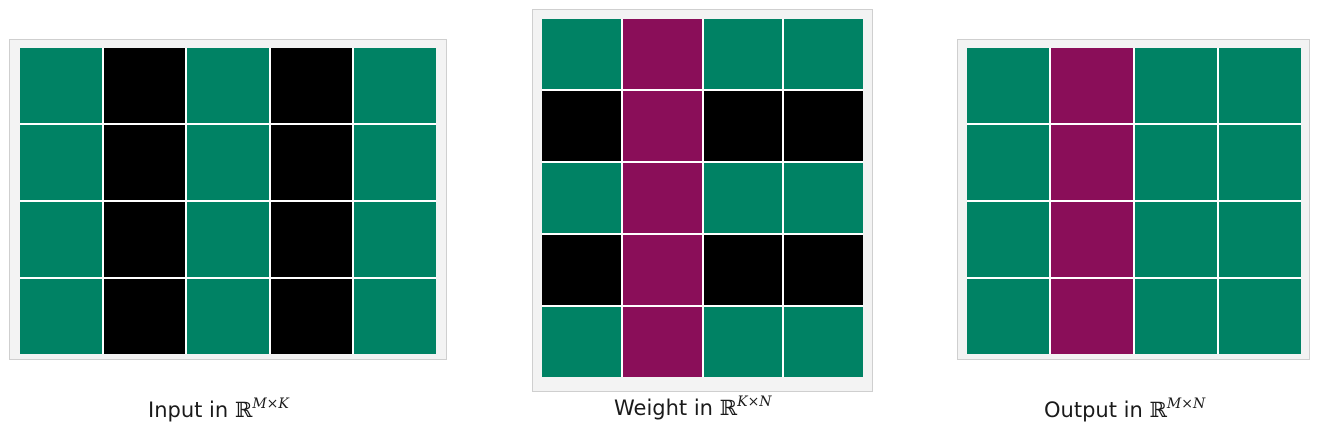  I want to click on weight-caption-set: ℝ, so click(728, 408).